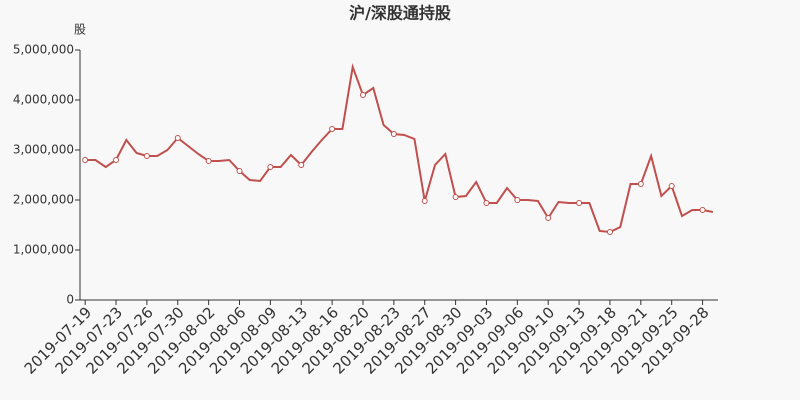 The width and height of the screenshot is (800, 400). Describe the element at coordinates (43, 100) in the screenshot. I see `y-tick-label: 4,000,000` at that location.